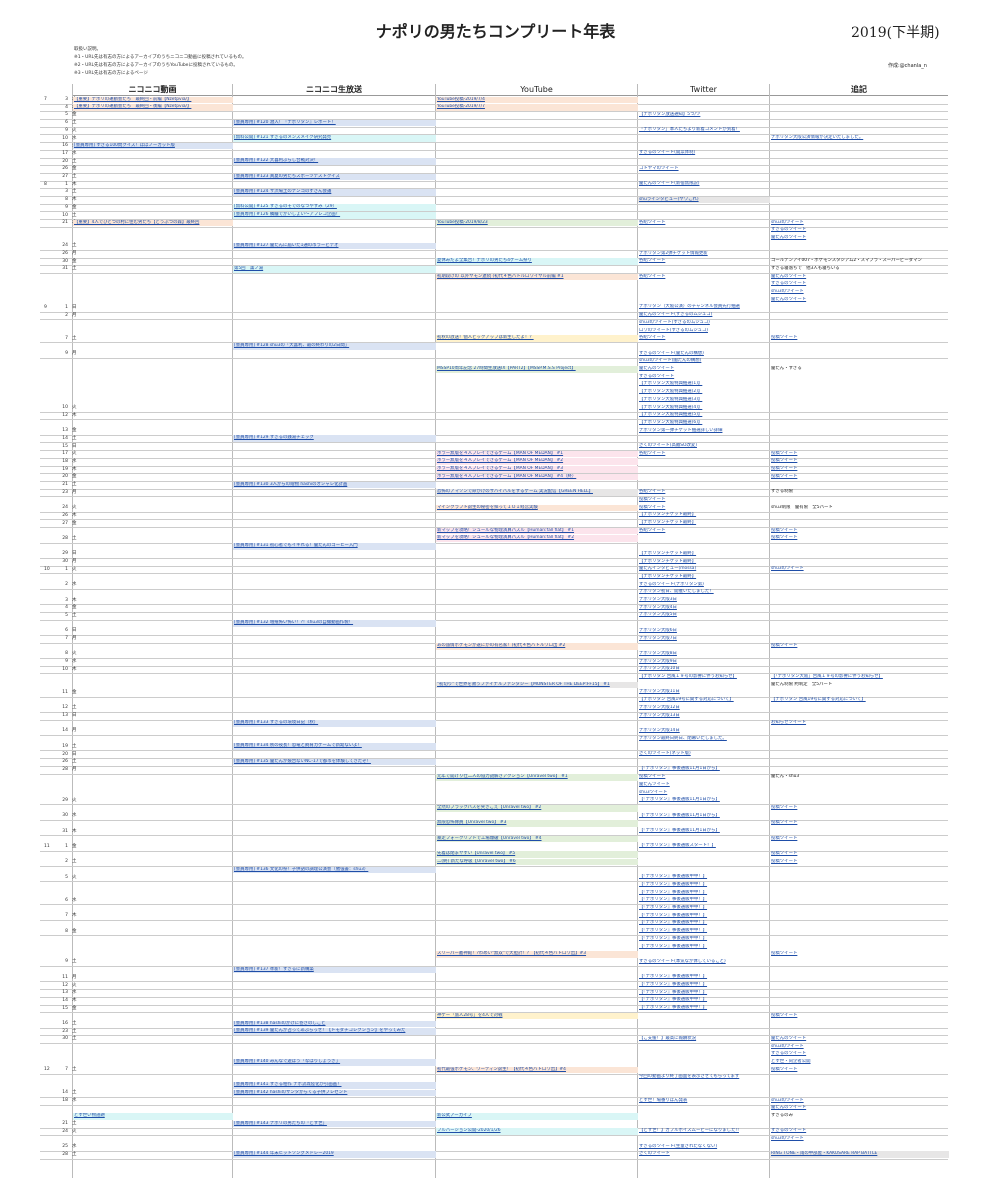 This screenshot has width=991, height=1200. I want to click on youtube-link: ホラー無版を４人プレイできるゲーム【MAN OF MEDAN】 #2, so click(537, 462).